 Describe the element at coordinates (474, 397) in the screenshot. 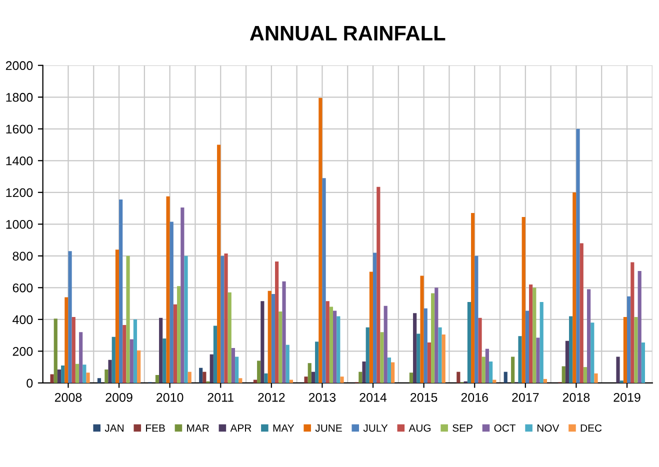

I see `x-tick-label: 2016` at that location.